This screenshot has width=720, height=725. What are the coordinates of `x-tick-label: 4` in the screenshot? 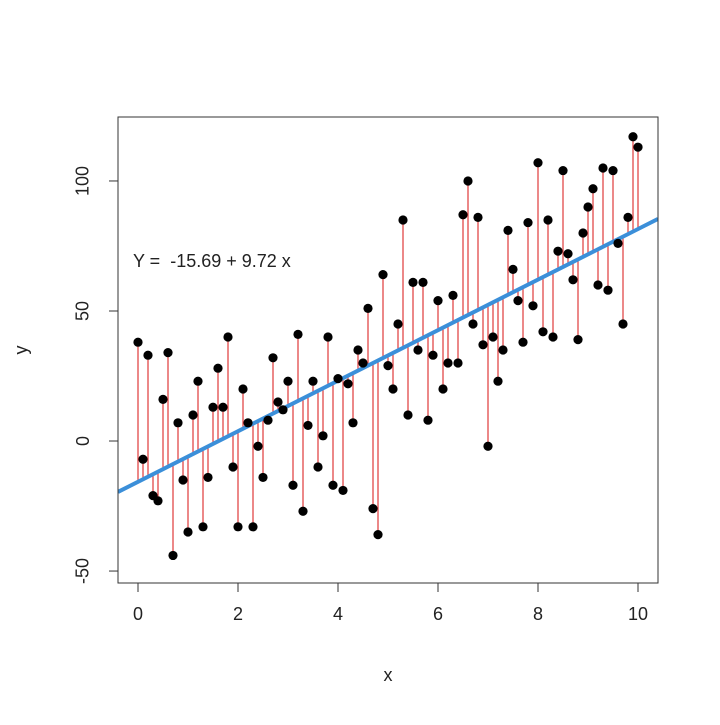 It's located at (338, 614).